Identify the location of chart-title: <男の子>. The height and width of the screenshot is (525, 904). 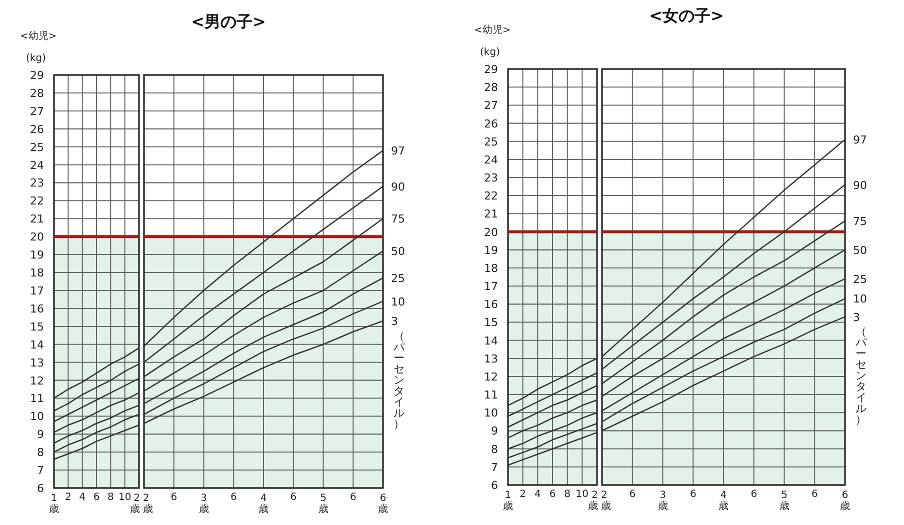
(228, 21).